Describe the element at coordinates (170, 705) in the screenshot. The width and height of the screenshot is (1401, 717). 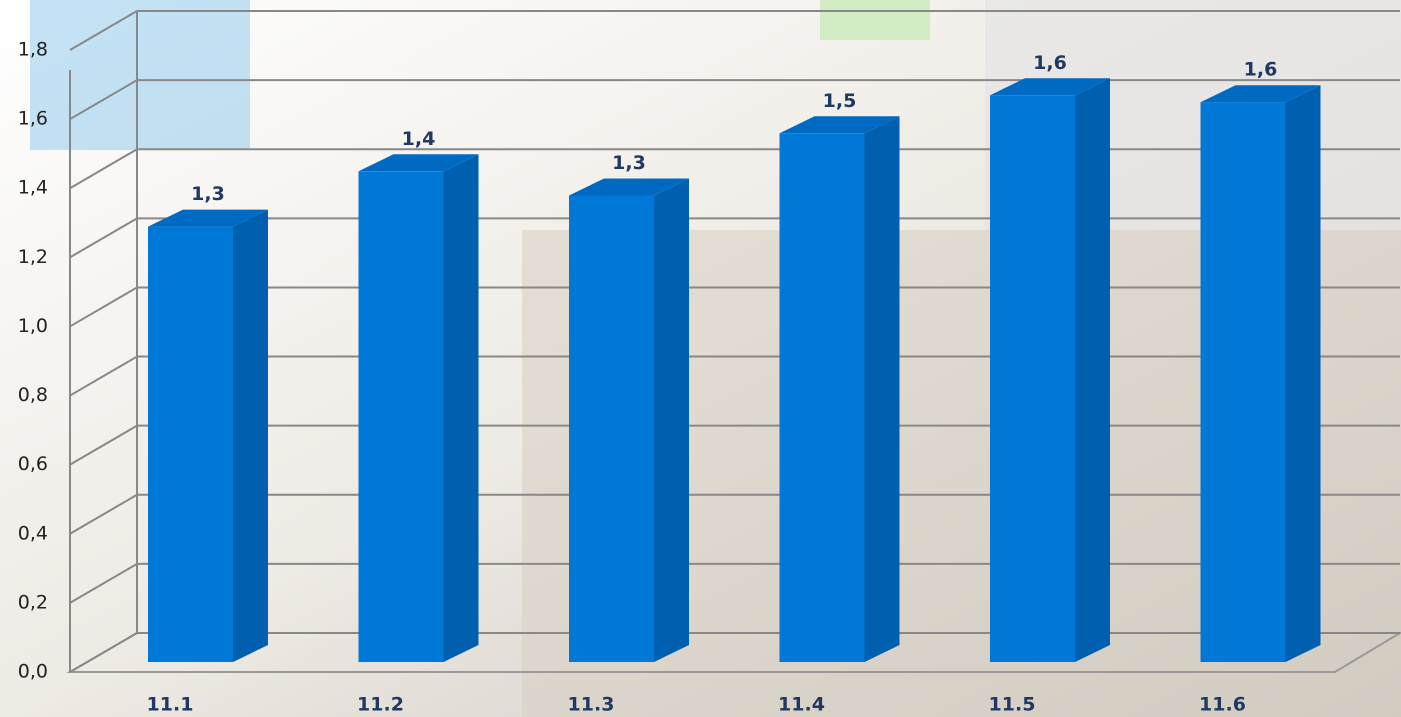
I see `x-tick-label: 11.1` at that location.